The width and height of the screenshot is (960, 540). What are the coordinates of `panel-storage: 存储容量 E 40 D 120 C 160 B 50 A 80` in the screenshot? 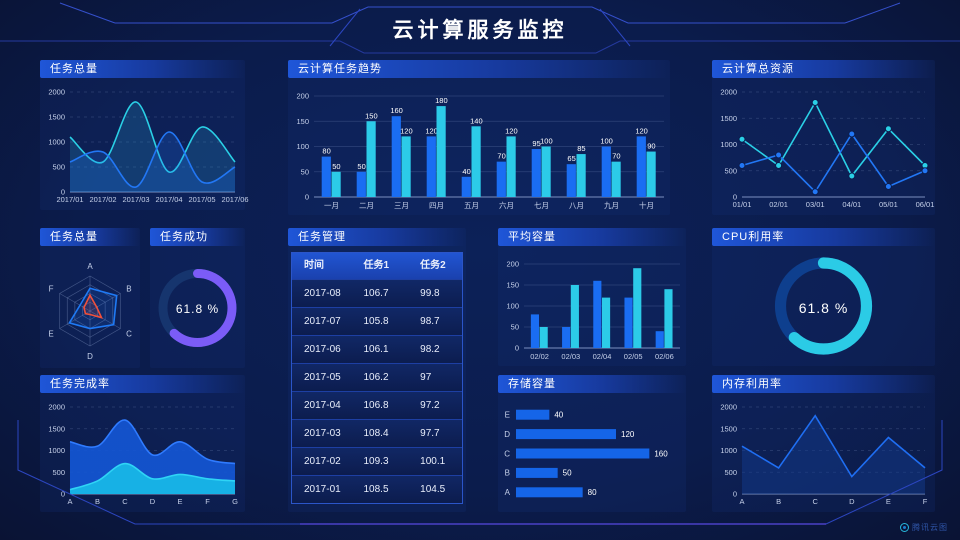 It's located at (592, 443).